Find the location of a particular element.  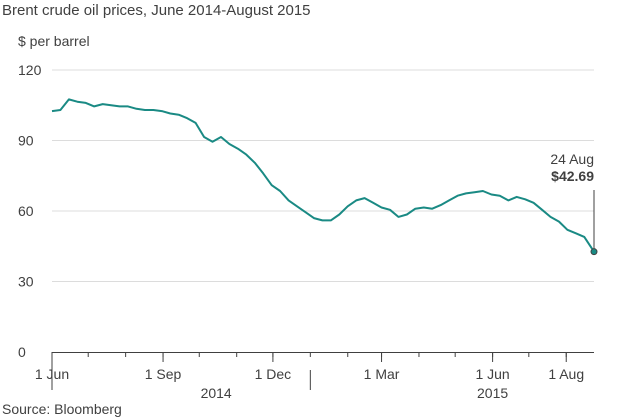

y-tick-label-0: 0 is located at coordinates (22, 352).